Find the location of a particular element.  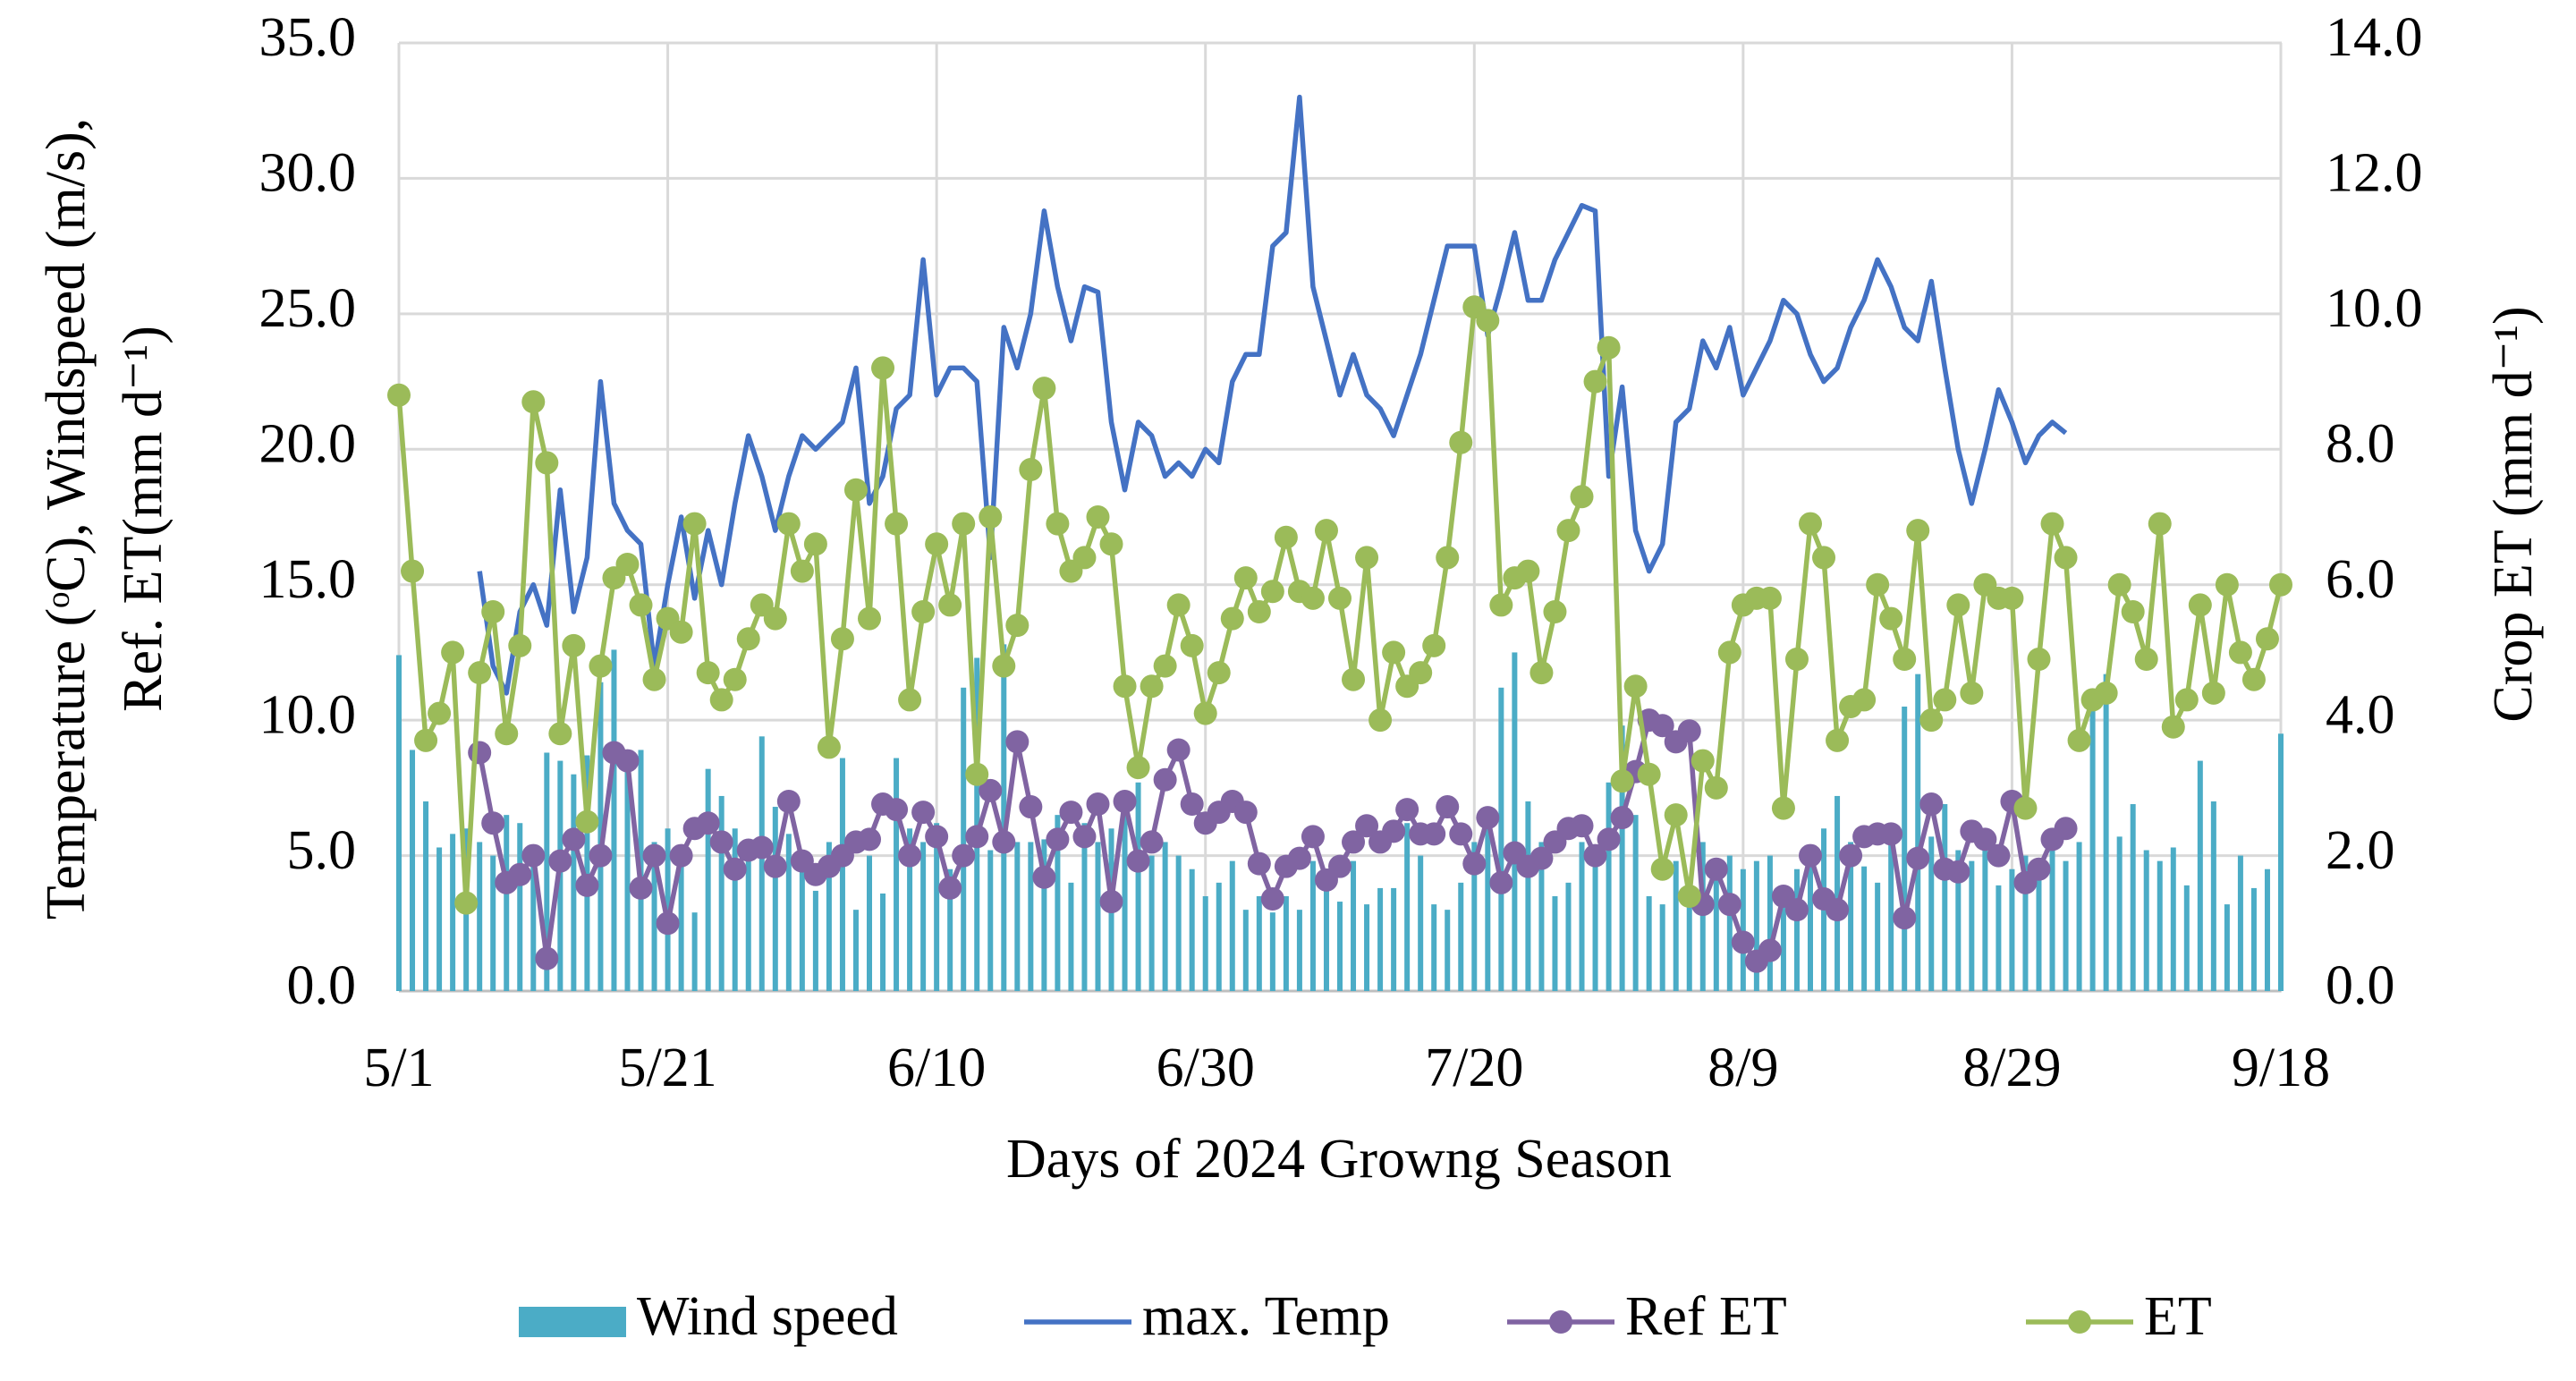

x-tick-label: 5/21 is located at coordinates (667, 1068).